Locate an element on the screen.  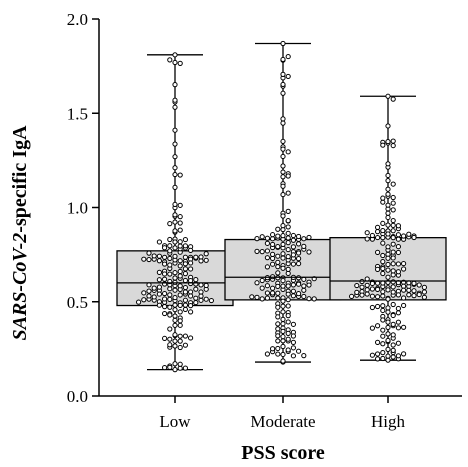
y-axis: 0.0 0.5 1.0 1.5 2.0 is located at coordinates (83, 208).